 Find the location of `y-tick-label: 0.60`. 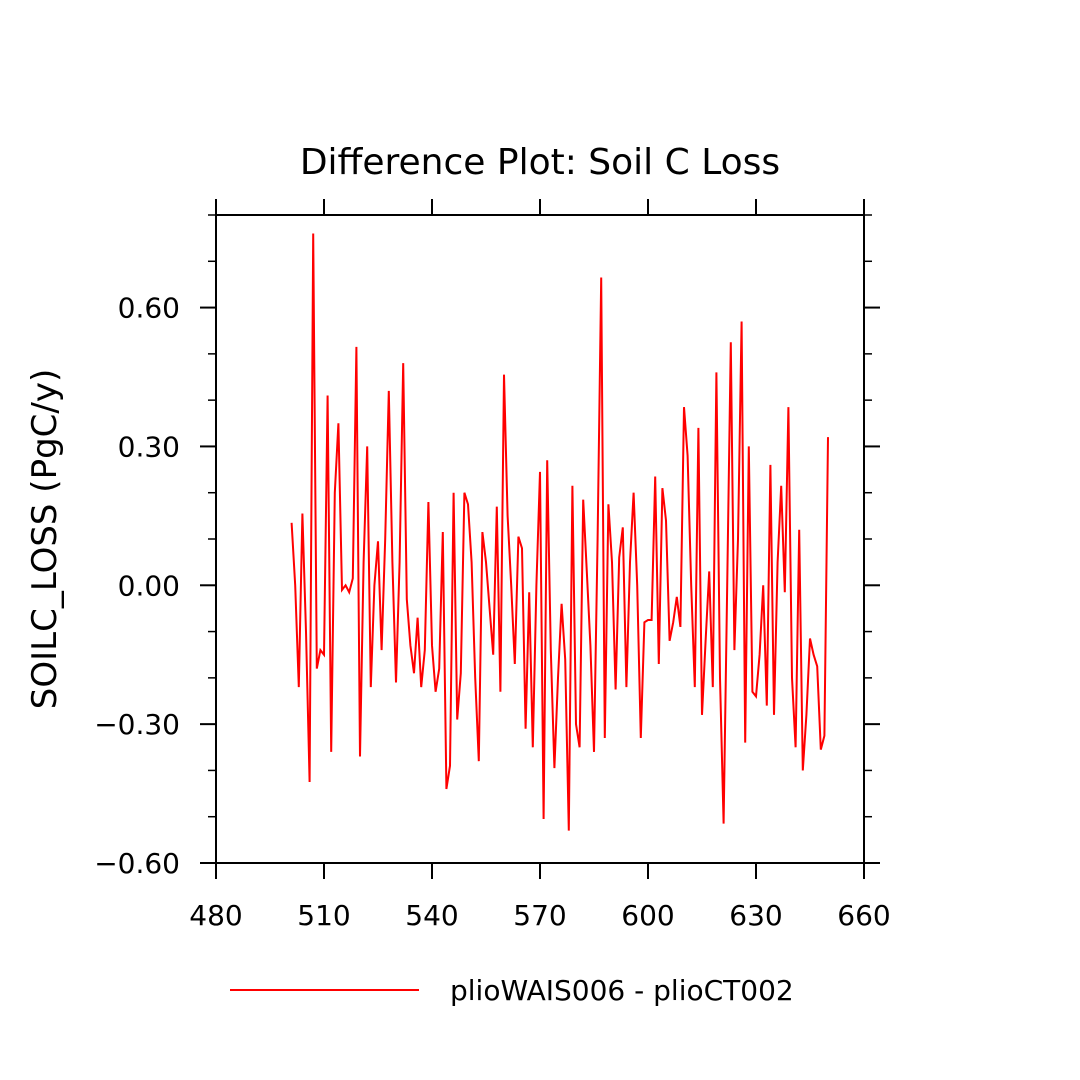

y-tick-label: 0.60 is located at coordinates (149, 308).